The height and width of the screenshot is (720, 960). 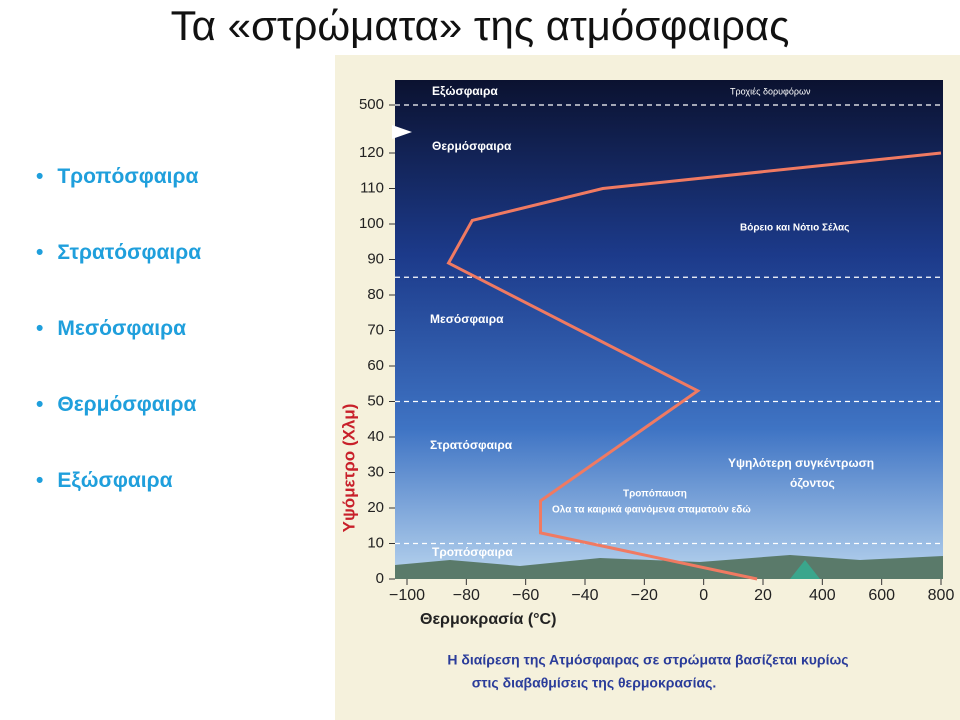 What do you see at coordinates (375, 400) in the screenshot?
I see `y-tick-label: 50` at bounding box center [375, 400].